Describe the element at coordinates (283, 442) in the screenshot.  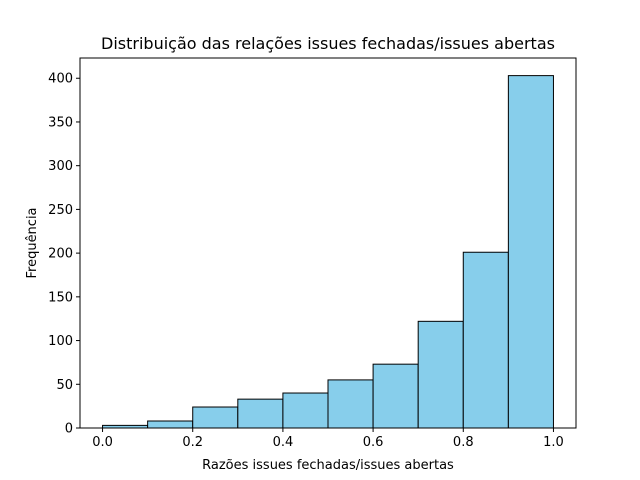
I see `x-tick-label: 0.4` at that location.